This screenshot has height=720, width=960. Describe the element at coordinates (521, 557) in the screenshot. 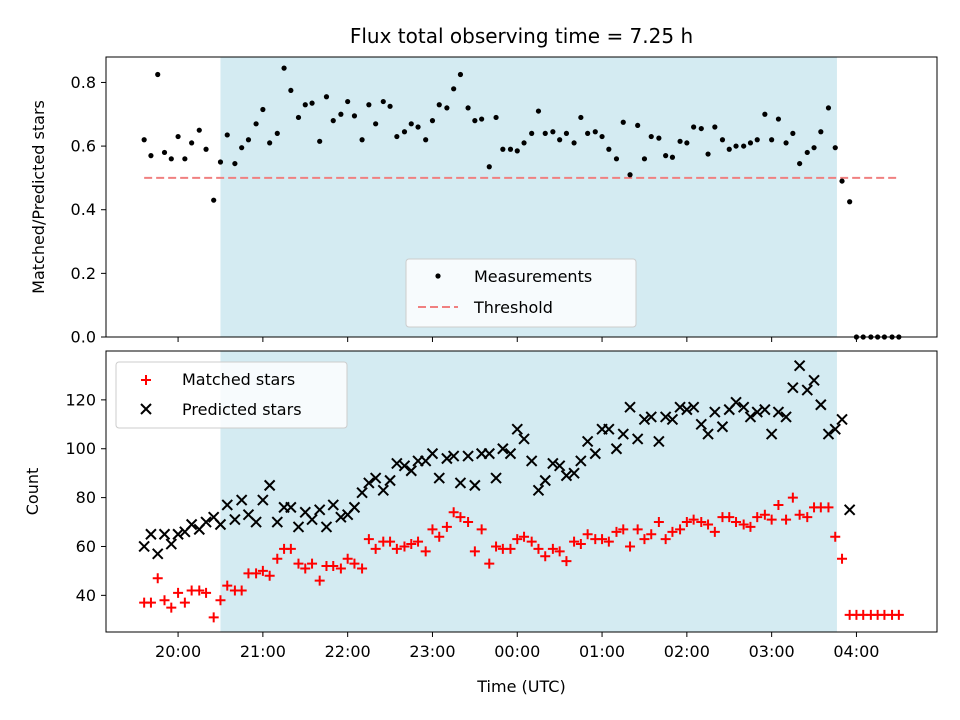

I see `series-matched-stars` at that location.